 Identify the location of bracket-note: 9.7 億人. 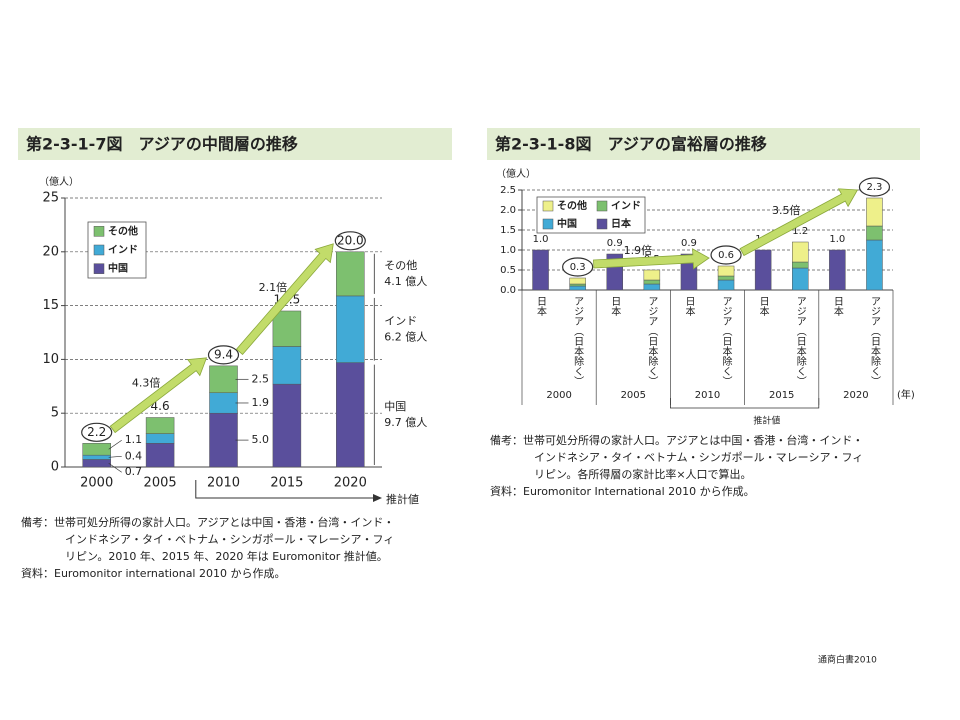
(405, 422).